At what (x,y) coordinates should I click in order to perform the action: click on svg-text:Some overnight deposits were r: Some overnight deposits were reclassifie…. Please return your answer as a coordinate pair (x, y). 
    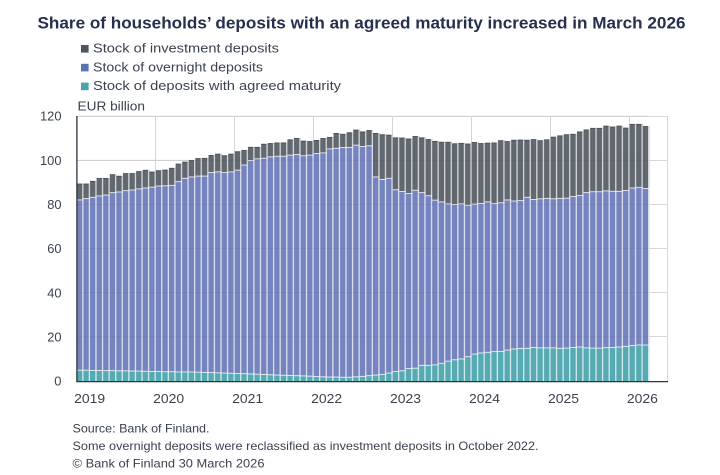
    Looking at the image, I should click on (306, 446).